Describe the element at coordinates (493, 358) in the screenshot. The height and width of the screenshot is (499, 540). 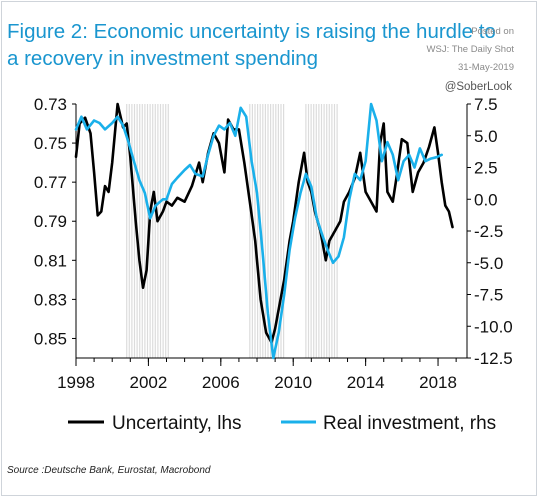
I see `y-right-tick-label: -12.5` at that location.